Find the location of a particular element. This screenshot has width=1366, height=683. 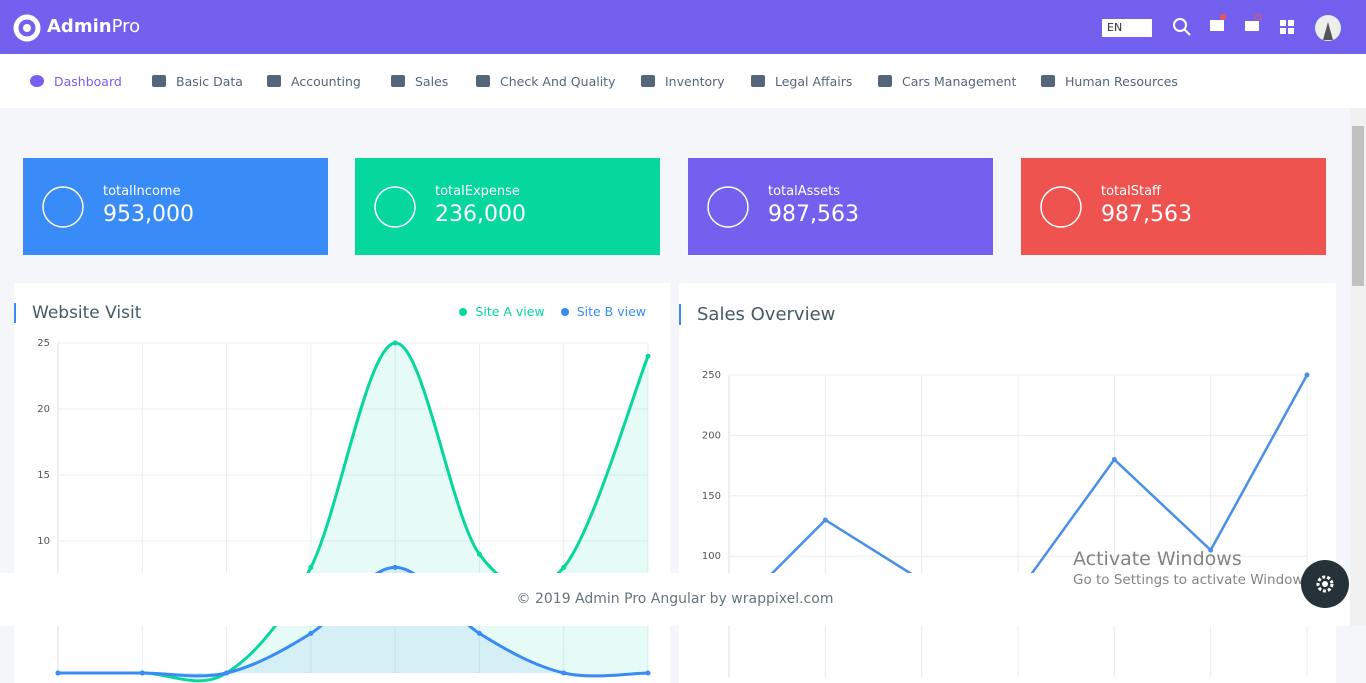

nav-label: Legal Affairs is located at coordinates (814, 81).